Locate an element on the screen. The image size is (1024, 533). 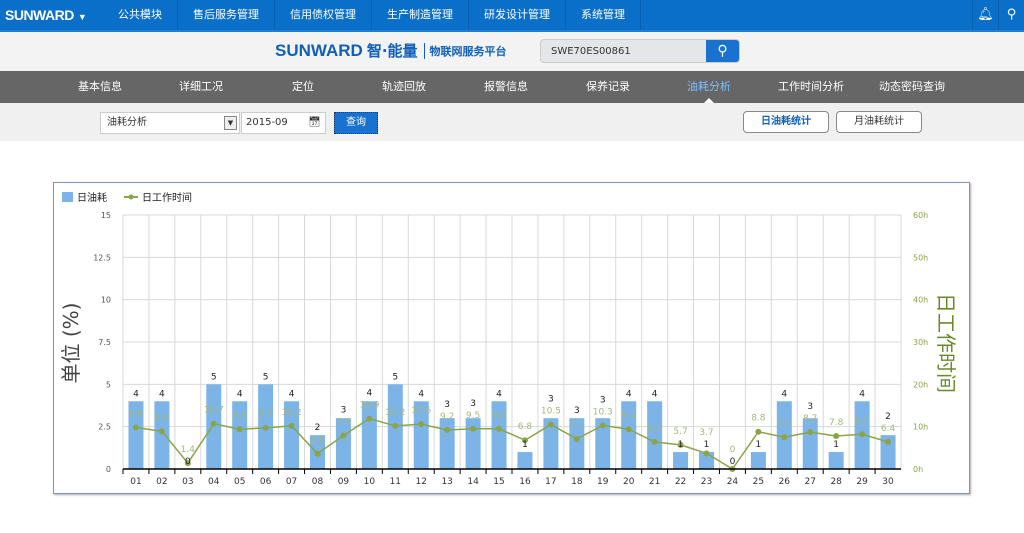
x-tick-label: 18 is located at coordinates (577, 482).